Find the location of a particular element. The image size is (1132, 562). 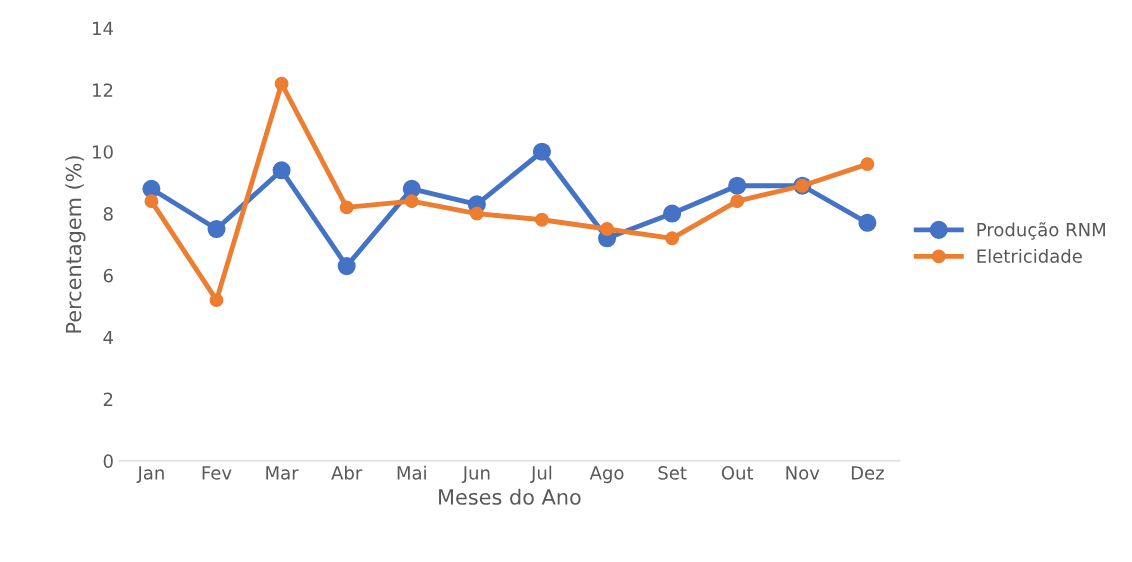

x-tick-label: Fev is located at coordinates (217, 473).